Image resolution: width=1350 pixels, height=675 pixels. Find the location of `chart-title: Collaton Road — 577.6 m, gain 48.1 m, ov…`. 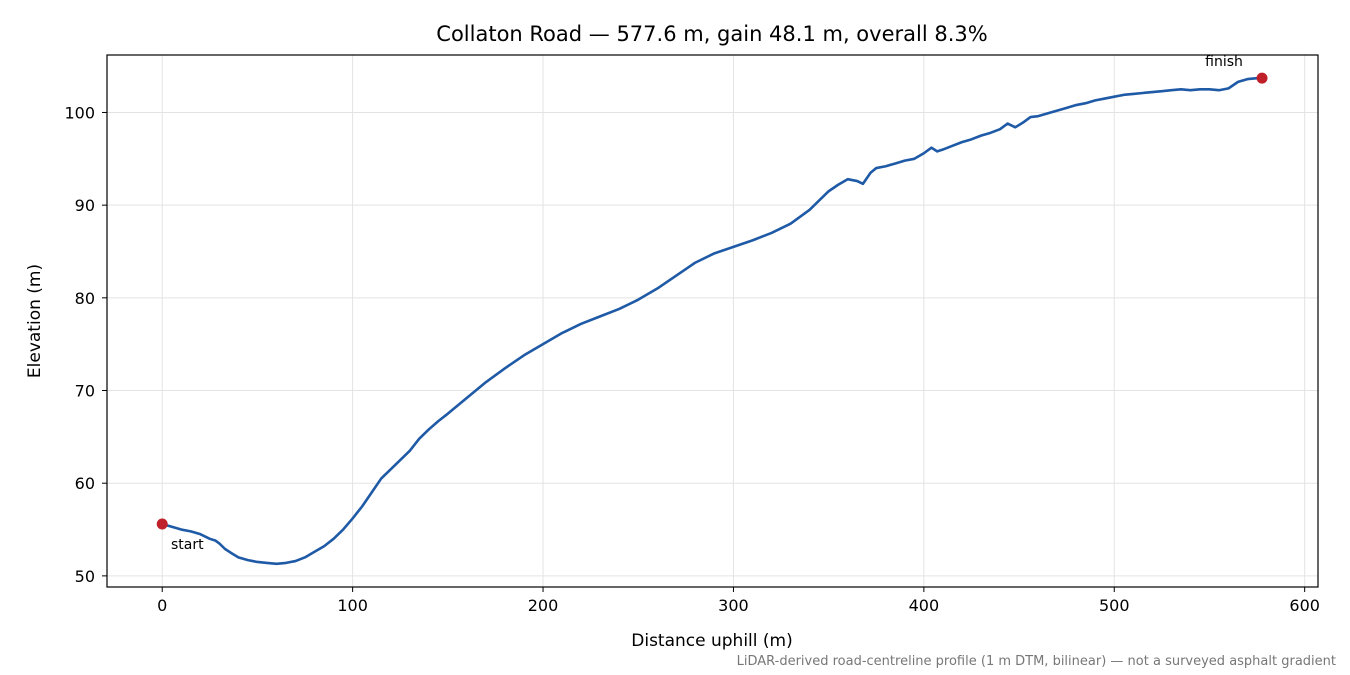

chart-title: Collaton Road — 577.6 m, gain 48.1 m, ov… is located at coordinates (711, 34).